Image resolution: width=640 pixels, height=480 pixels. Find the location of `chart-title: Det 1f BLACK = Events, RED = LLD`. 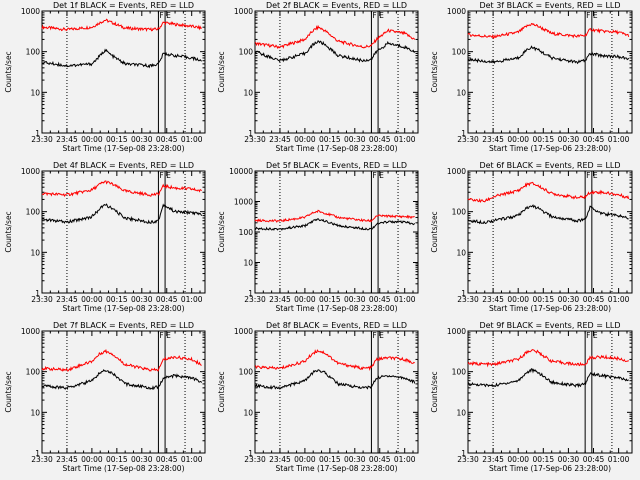

chart-title: Det 1f BLACK = Events, RED = LLD is located at coordinates (123, 5).